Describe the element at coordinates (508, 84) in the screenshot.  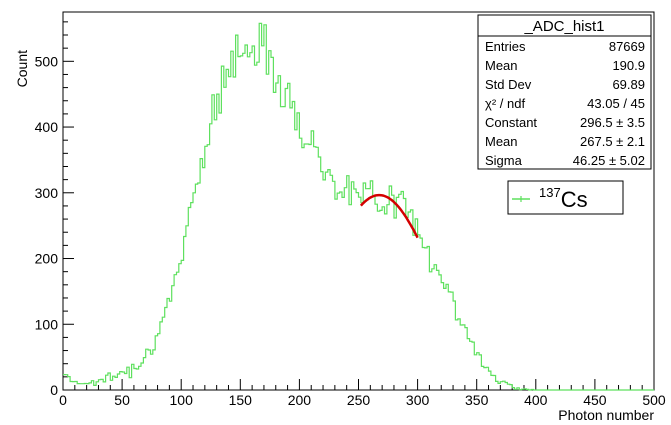
I see `stats-row-label: Std Dev` at that location.